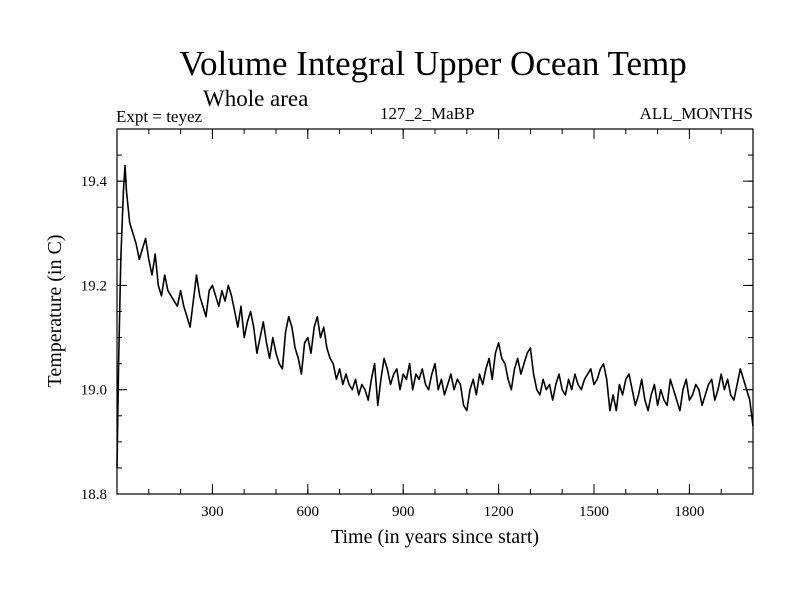 The width and height of the screenshot is (800, 600). I want to click on months-label: ALL_MONTHS, so click(696, 113).